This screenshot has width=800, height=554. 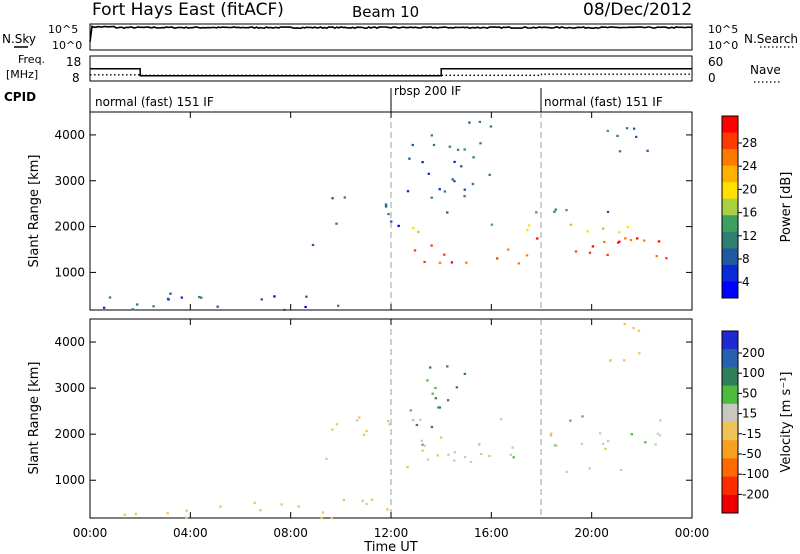 What do you see at coordinates (749, 189) in the screenshot?
I see `power-colorbar-tick: 20` at bounding box center [749, 189].